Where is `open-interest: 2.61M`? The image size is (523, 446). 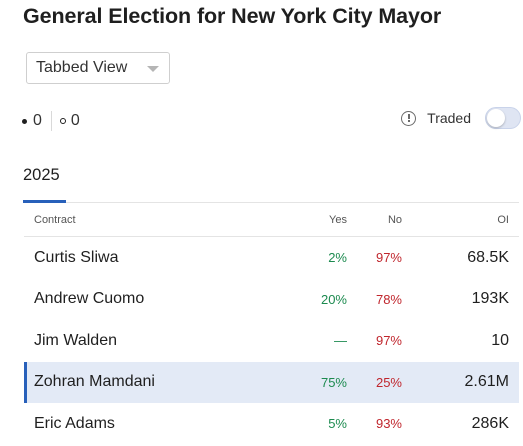 open-interest: 2.61M is located at coordinates (486, 382).